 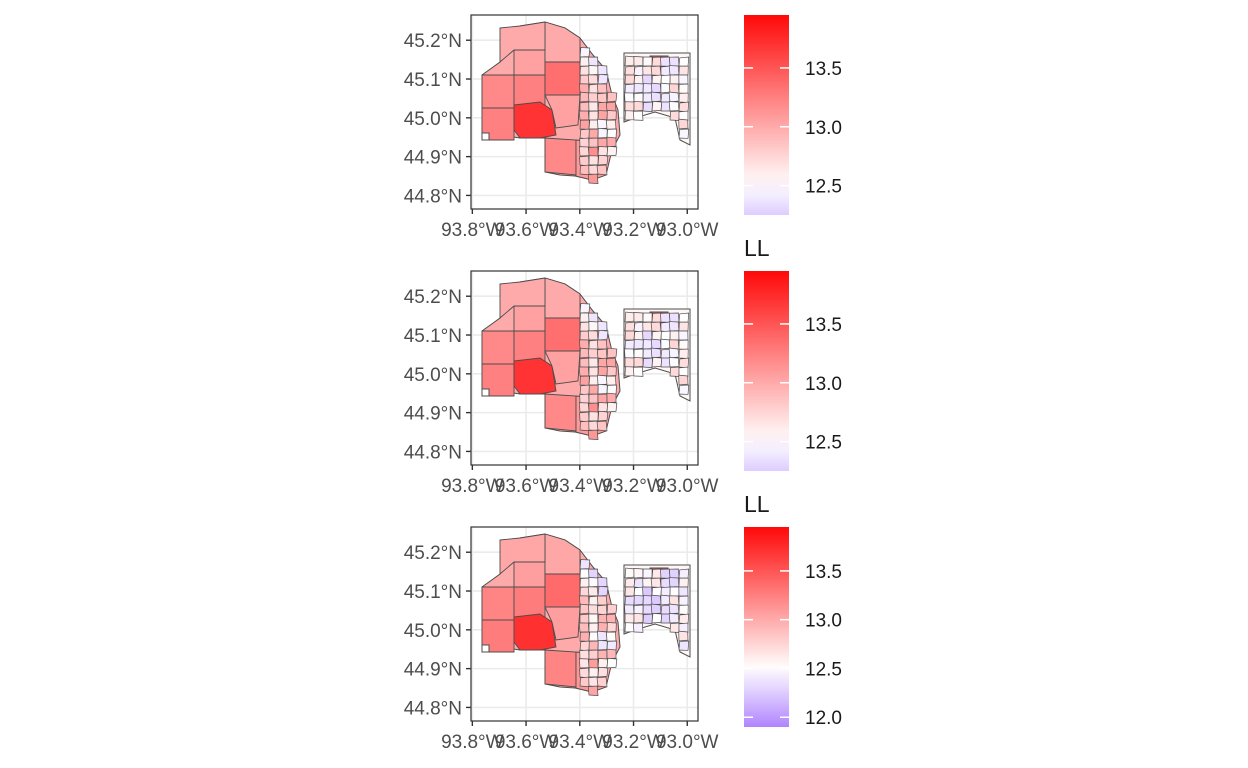 What do you see at coordinates (526, 230) in the screenshot?
I see `x-tick-label: 93.6°W` at bounding box center [526, 230].